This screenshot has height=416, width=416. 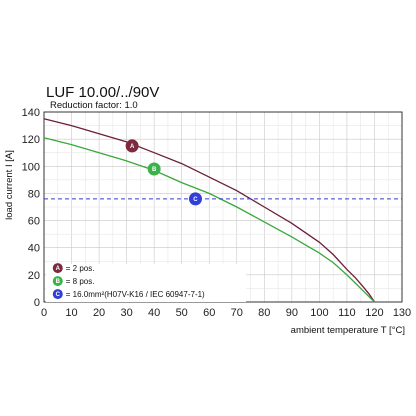 I want to click on x-axis-label: ambient temperature T [°C], so click(x=348, y=330).